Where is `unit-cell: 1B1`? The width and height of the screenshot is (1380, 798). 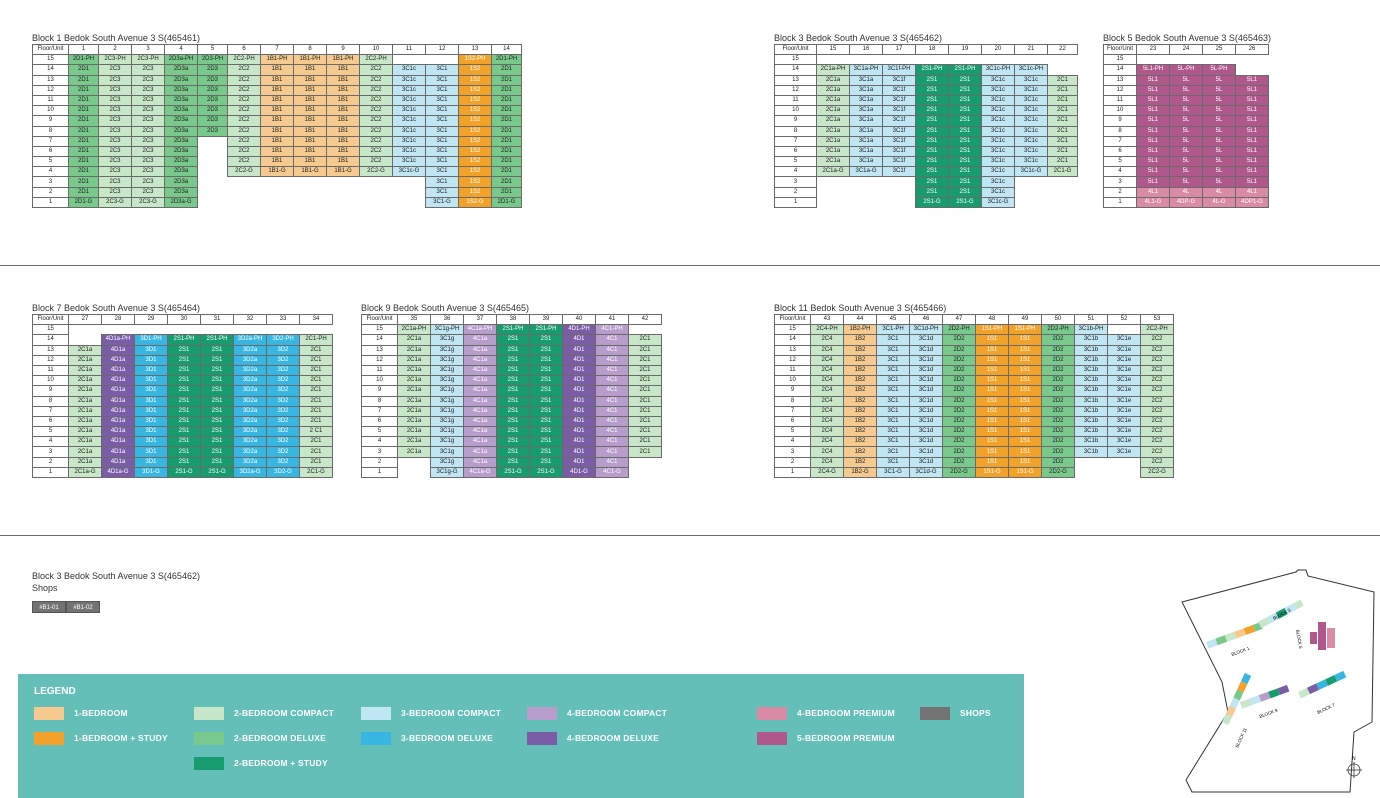 unit-cell: 1B1 is located at coordinates (277, 162).